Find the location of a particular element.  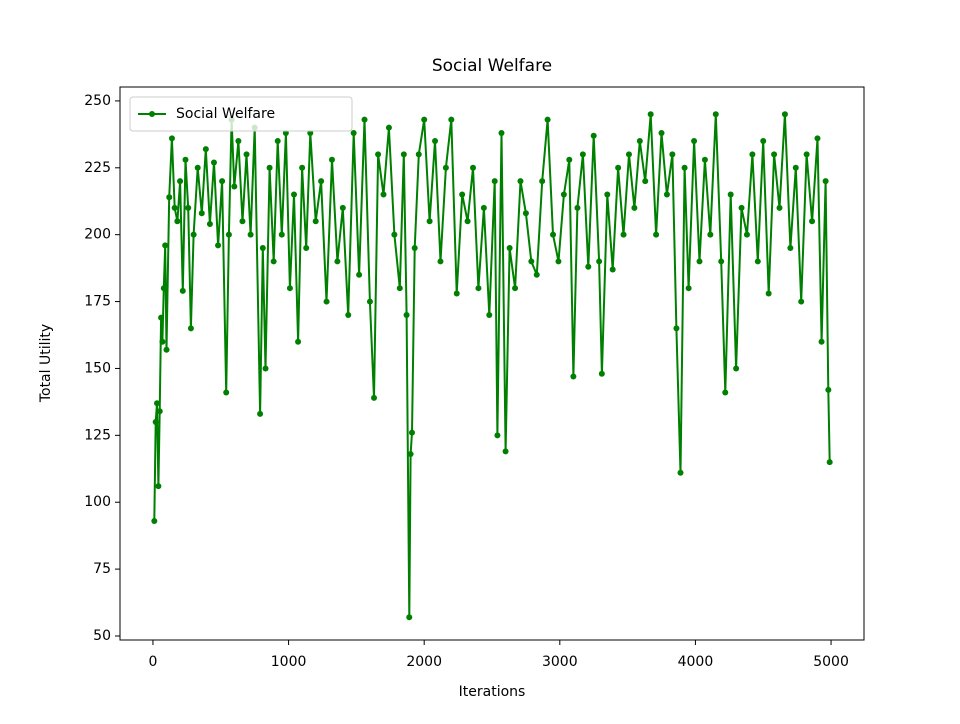

y-tick-label: 50 is located at coordinates (102, 636).